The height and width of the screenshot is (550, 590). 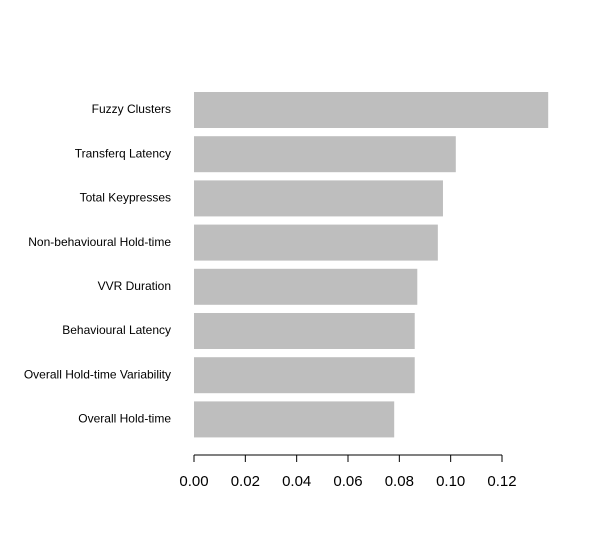 I want to click on y-tick-label: Behavioural Latency, so click(x=116, y=330).